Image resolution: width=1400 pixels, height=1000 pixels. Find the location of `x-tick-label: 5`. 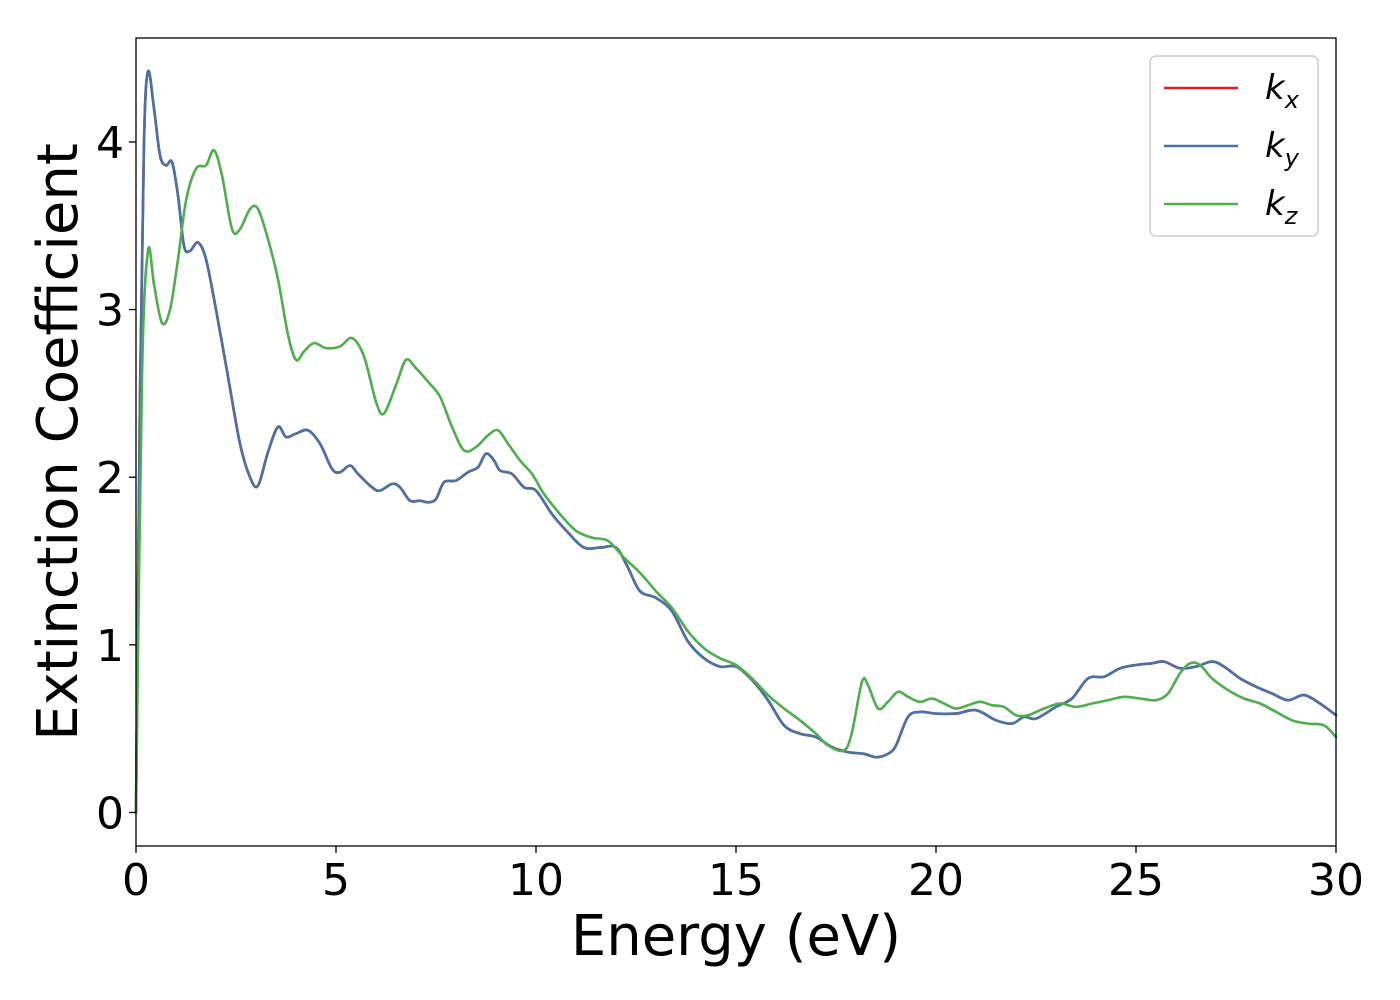

x-tick-label: 5 is located at coordinates (336, 880).